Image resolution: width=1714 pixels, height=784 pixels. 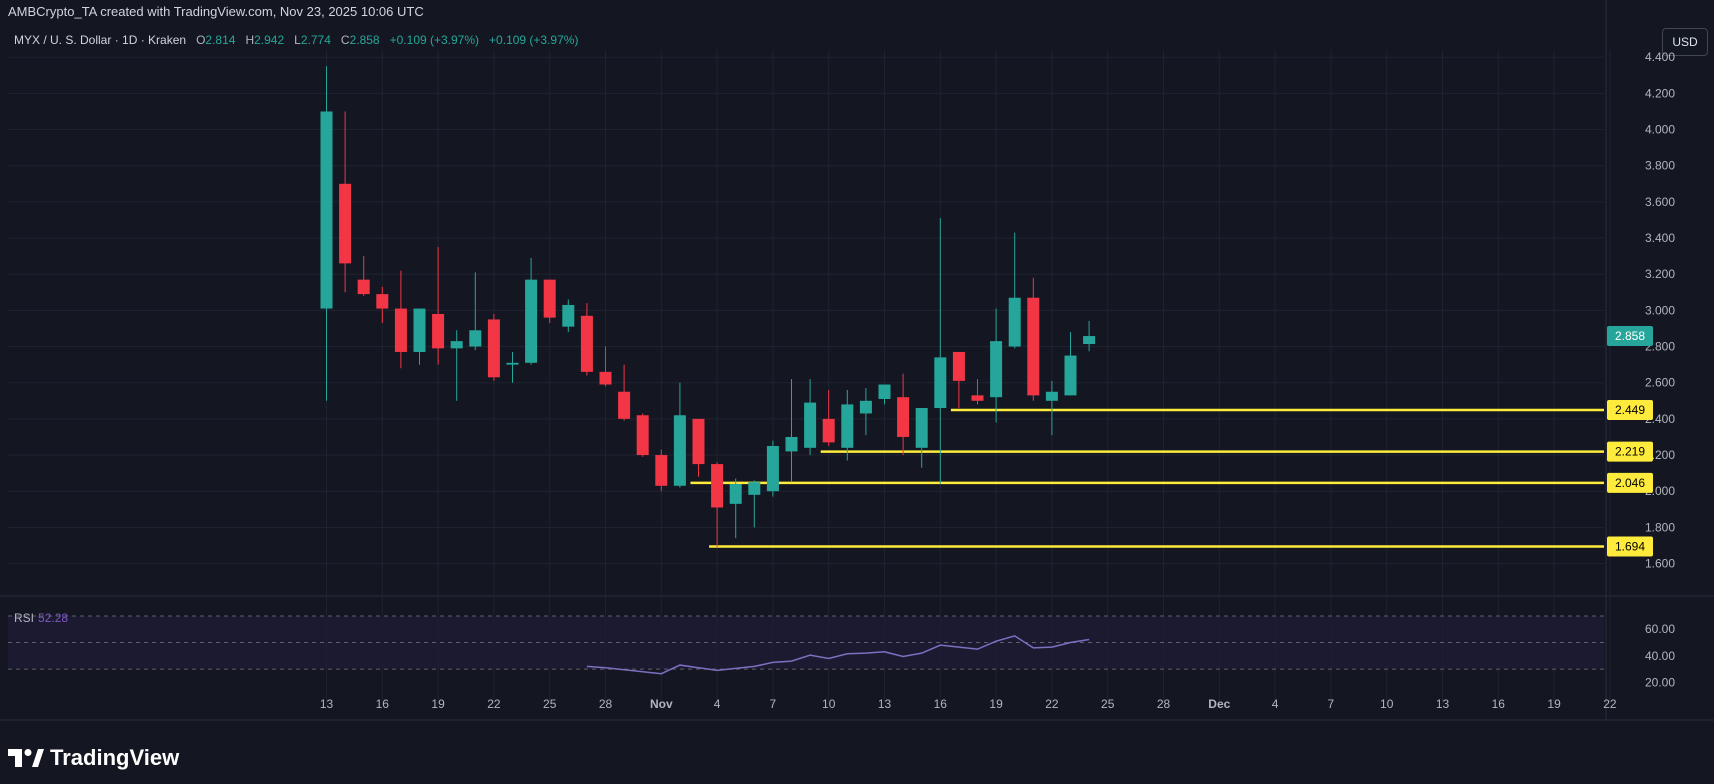 What do you see at coordinates (269, 40) in the screenshot?
I see `high-value: 2.942` at bounding box center [269, 40].